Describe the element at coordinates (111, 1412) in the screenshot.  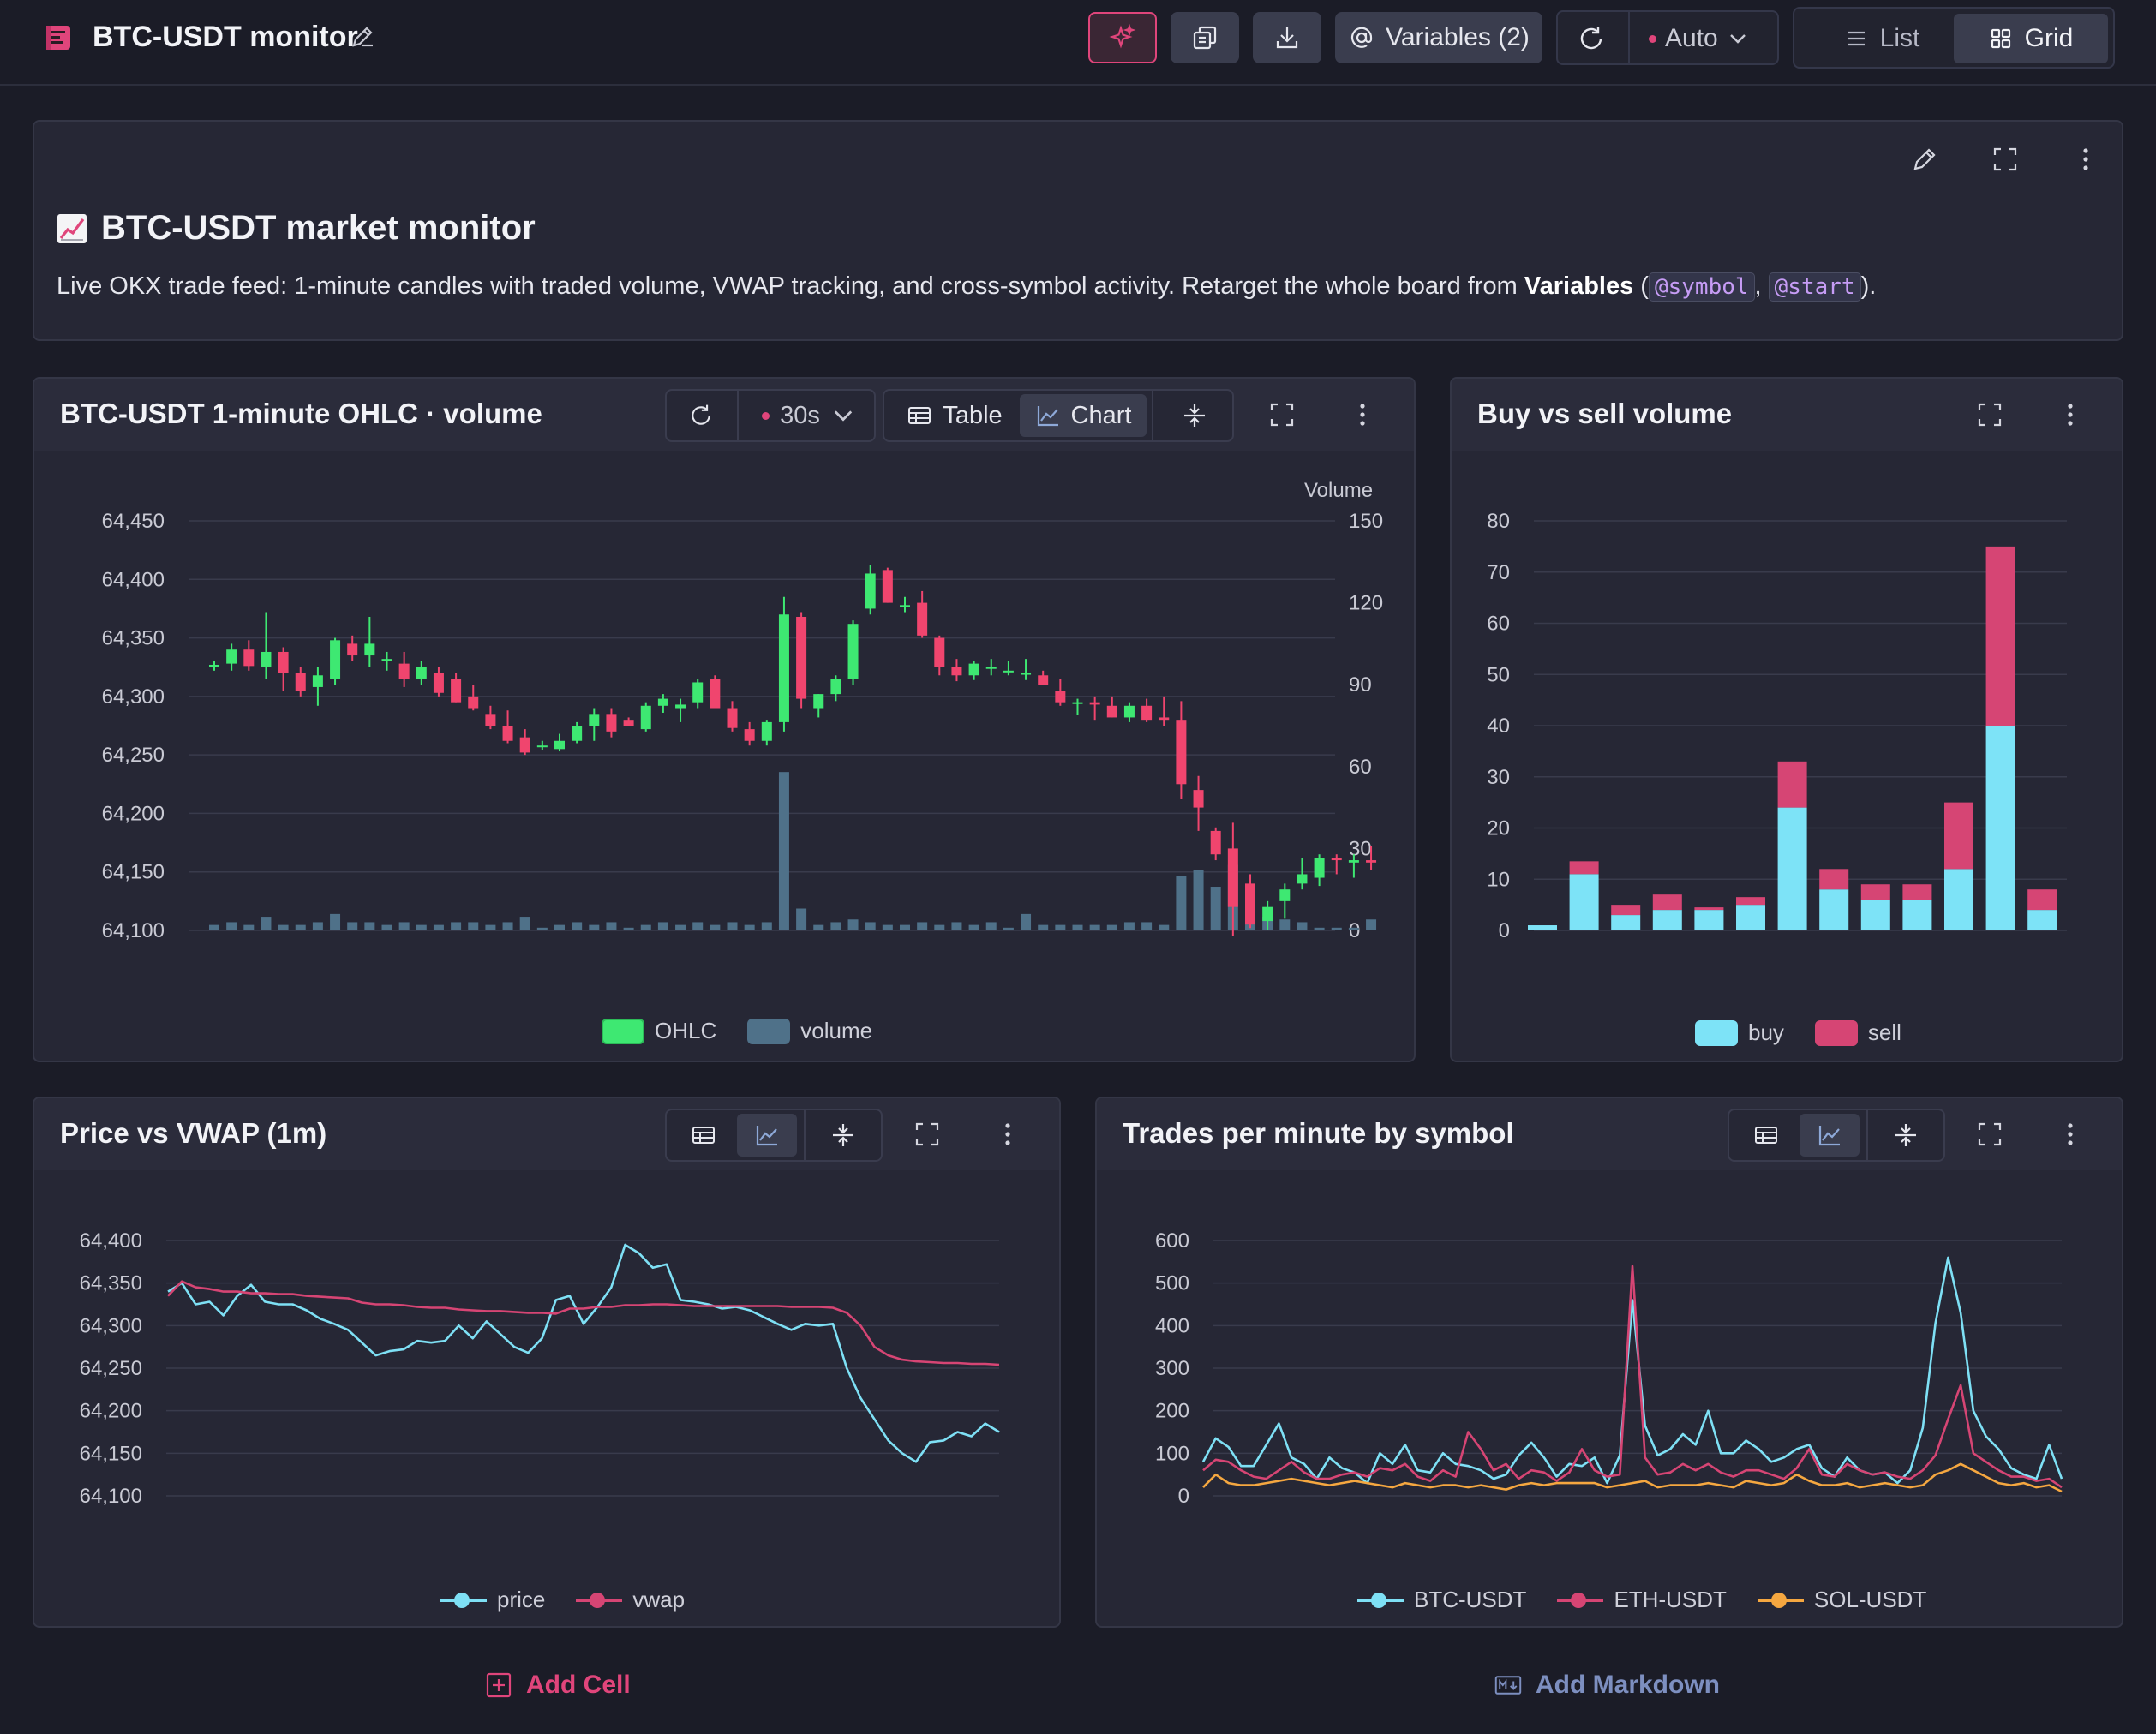
I see `y-tick-label: 64,200` at that location.